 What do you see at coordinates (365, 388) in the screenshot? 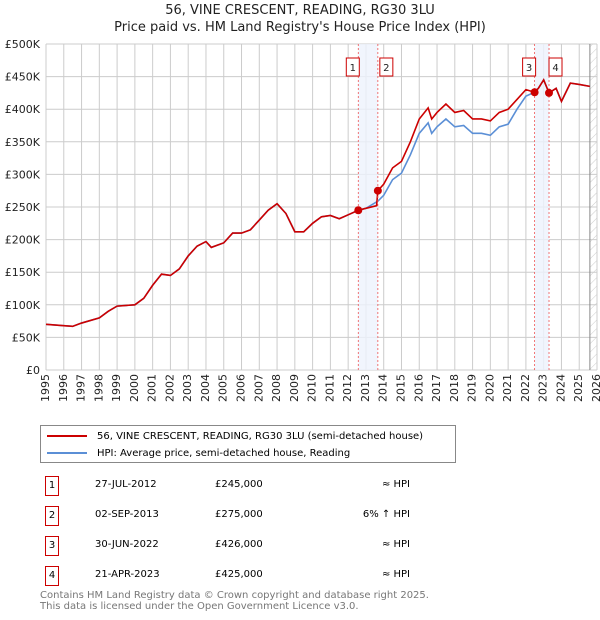
I see `x-tick-label: 2013` at bounding box center [365, 388].